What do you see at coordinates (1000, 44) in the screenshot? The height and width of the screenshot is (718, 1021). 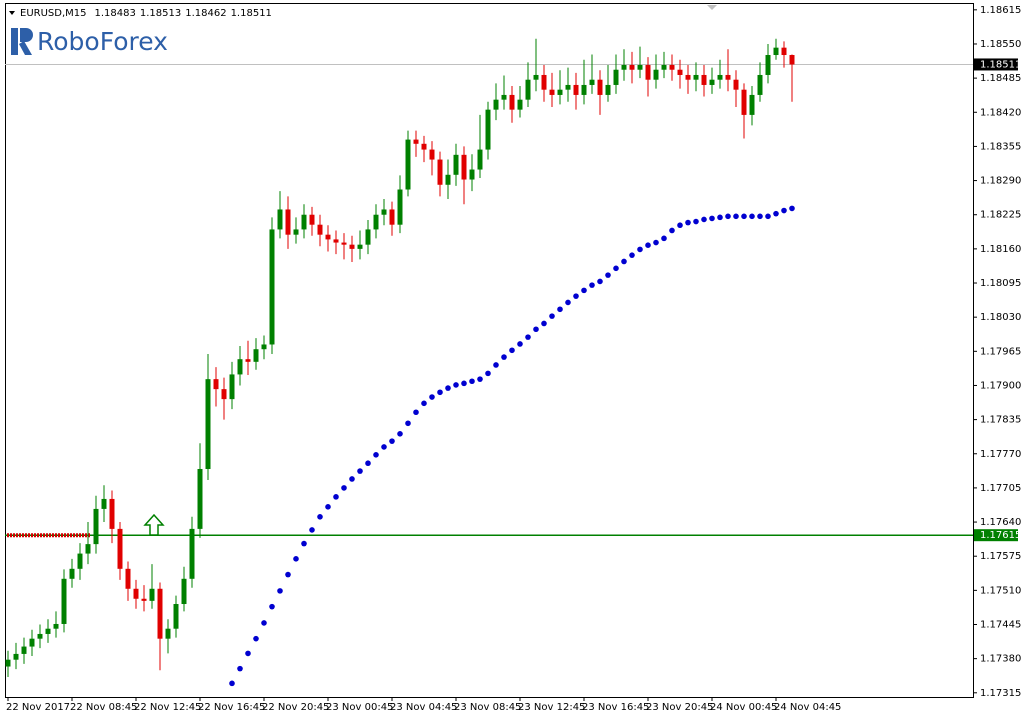 I see `y-tick-label: 1.18550` at bounding box center [1000, 44].